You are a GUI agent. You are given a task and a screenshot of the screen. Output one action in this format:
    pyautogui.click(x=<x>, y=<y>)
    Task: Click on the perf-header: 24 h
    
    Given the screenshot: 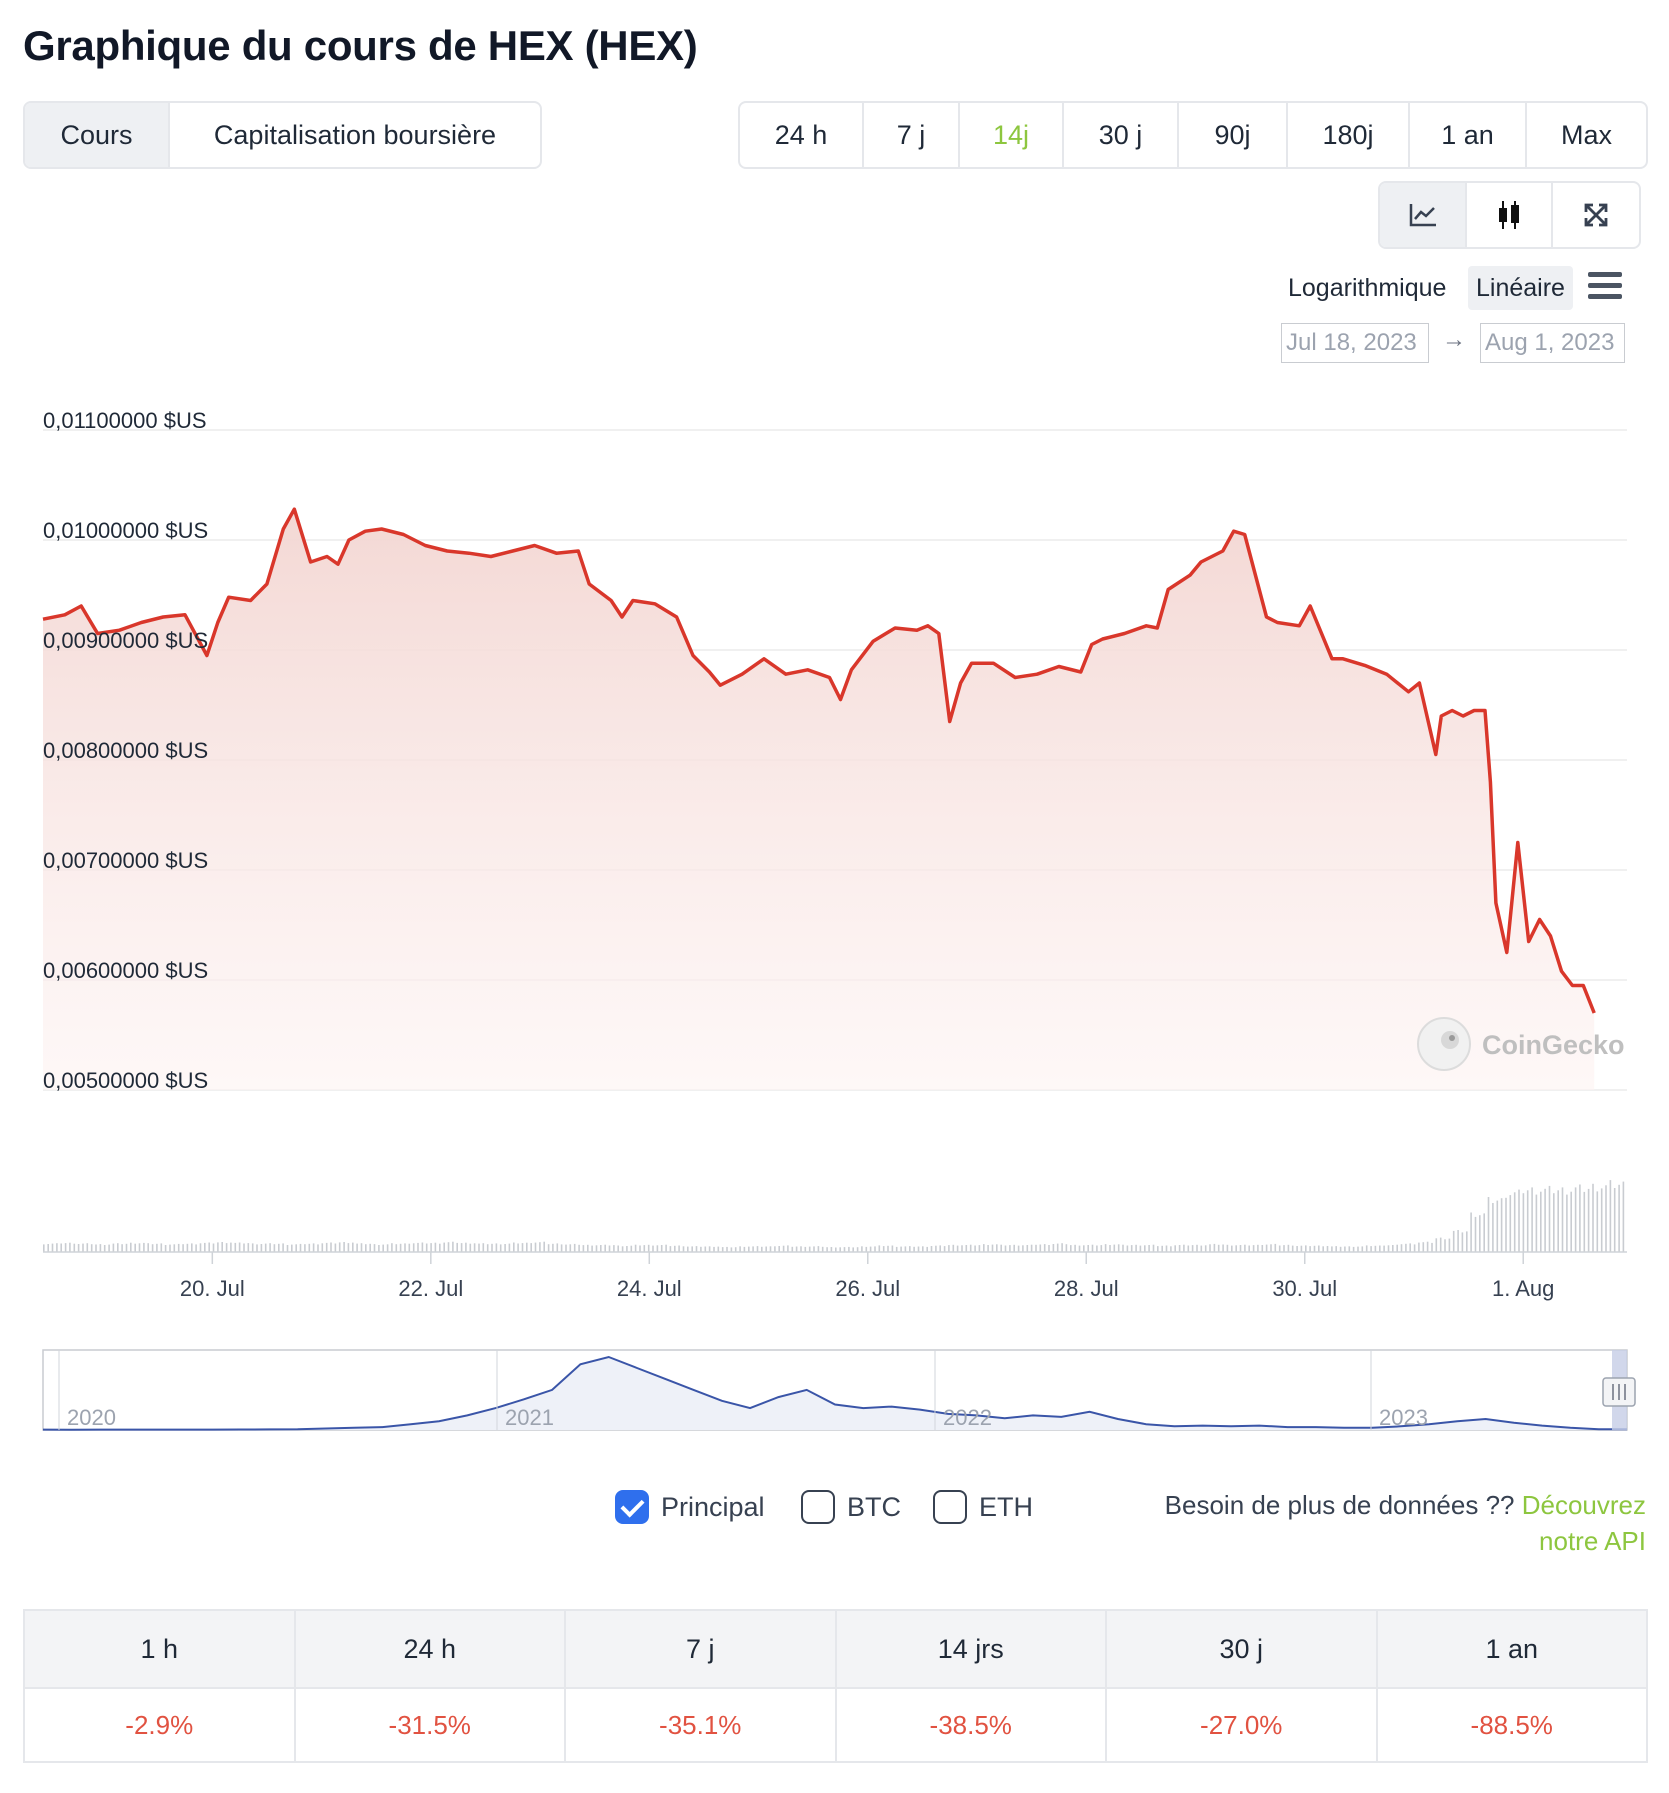 What is the action you would take?
    pyautogui.click(x=429, y=1649)
    